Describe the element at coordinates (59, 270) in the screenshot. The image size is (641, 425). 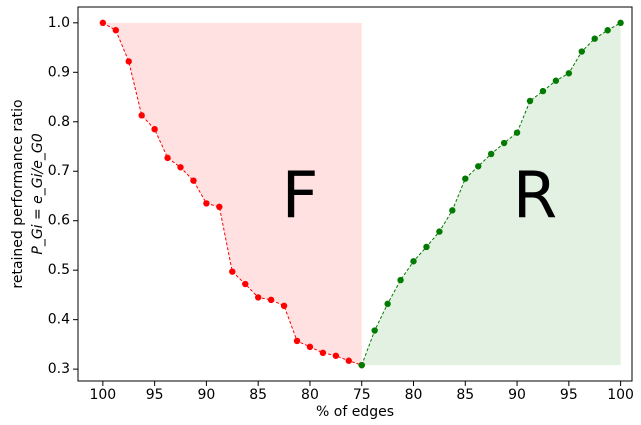
I see `y-tick-label: 0.5` at that location.